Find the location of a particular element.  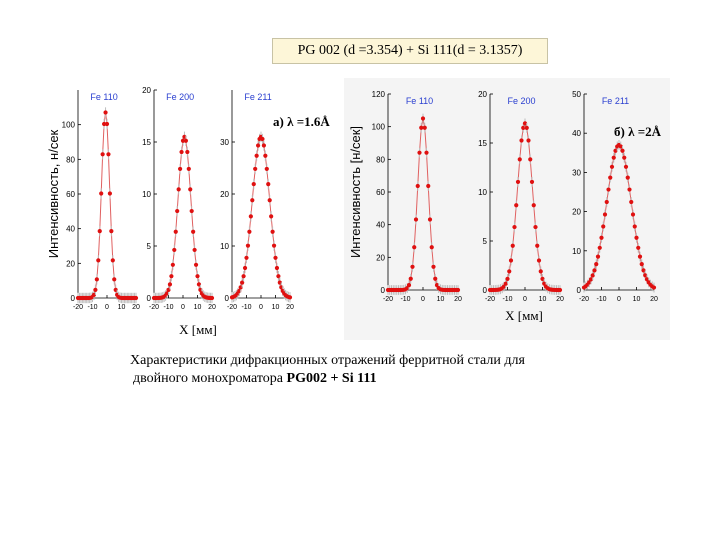

series-label: Fe 110 is located at coordinates (419, 101).